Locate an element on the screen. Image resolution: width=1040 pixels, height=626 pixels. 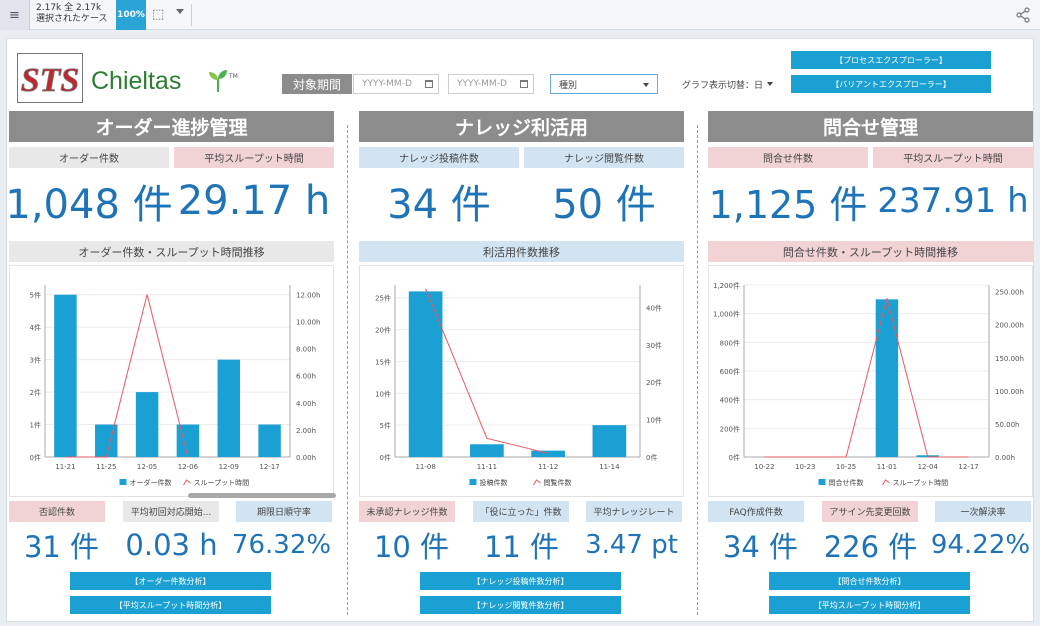
x-tick-label: 10-22 is located at coordinates (764, 467).